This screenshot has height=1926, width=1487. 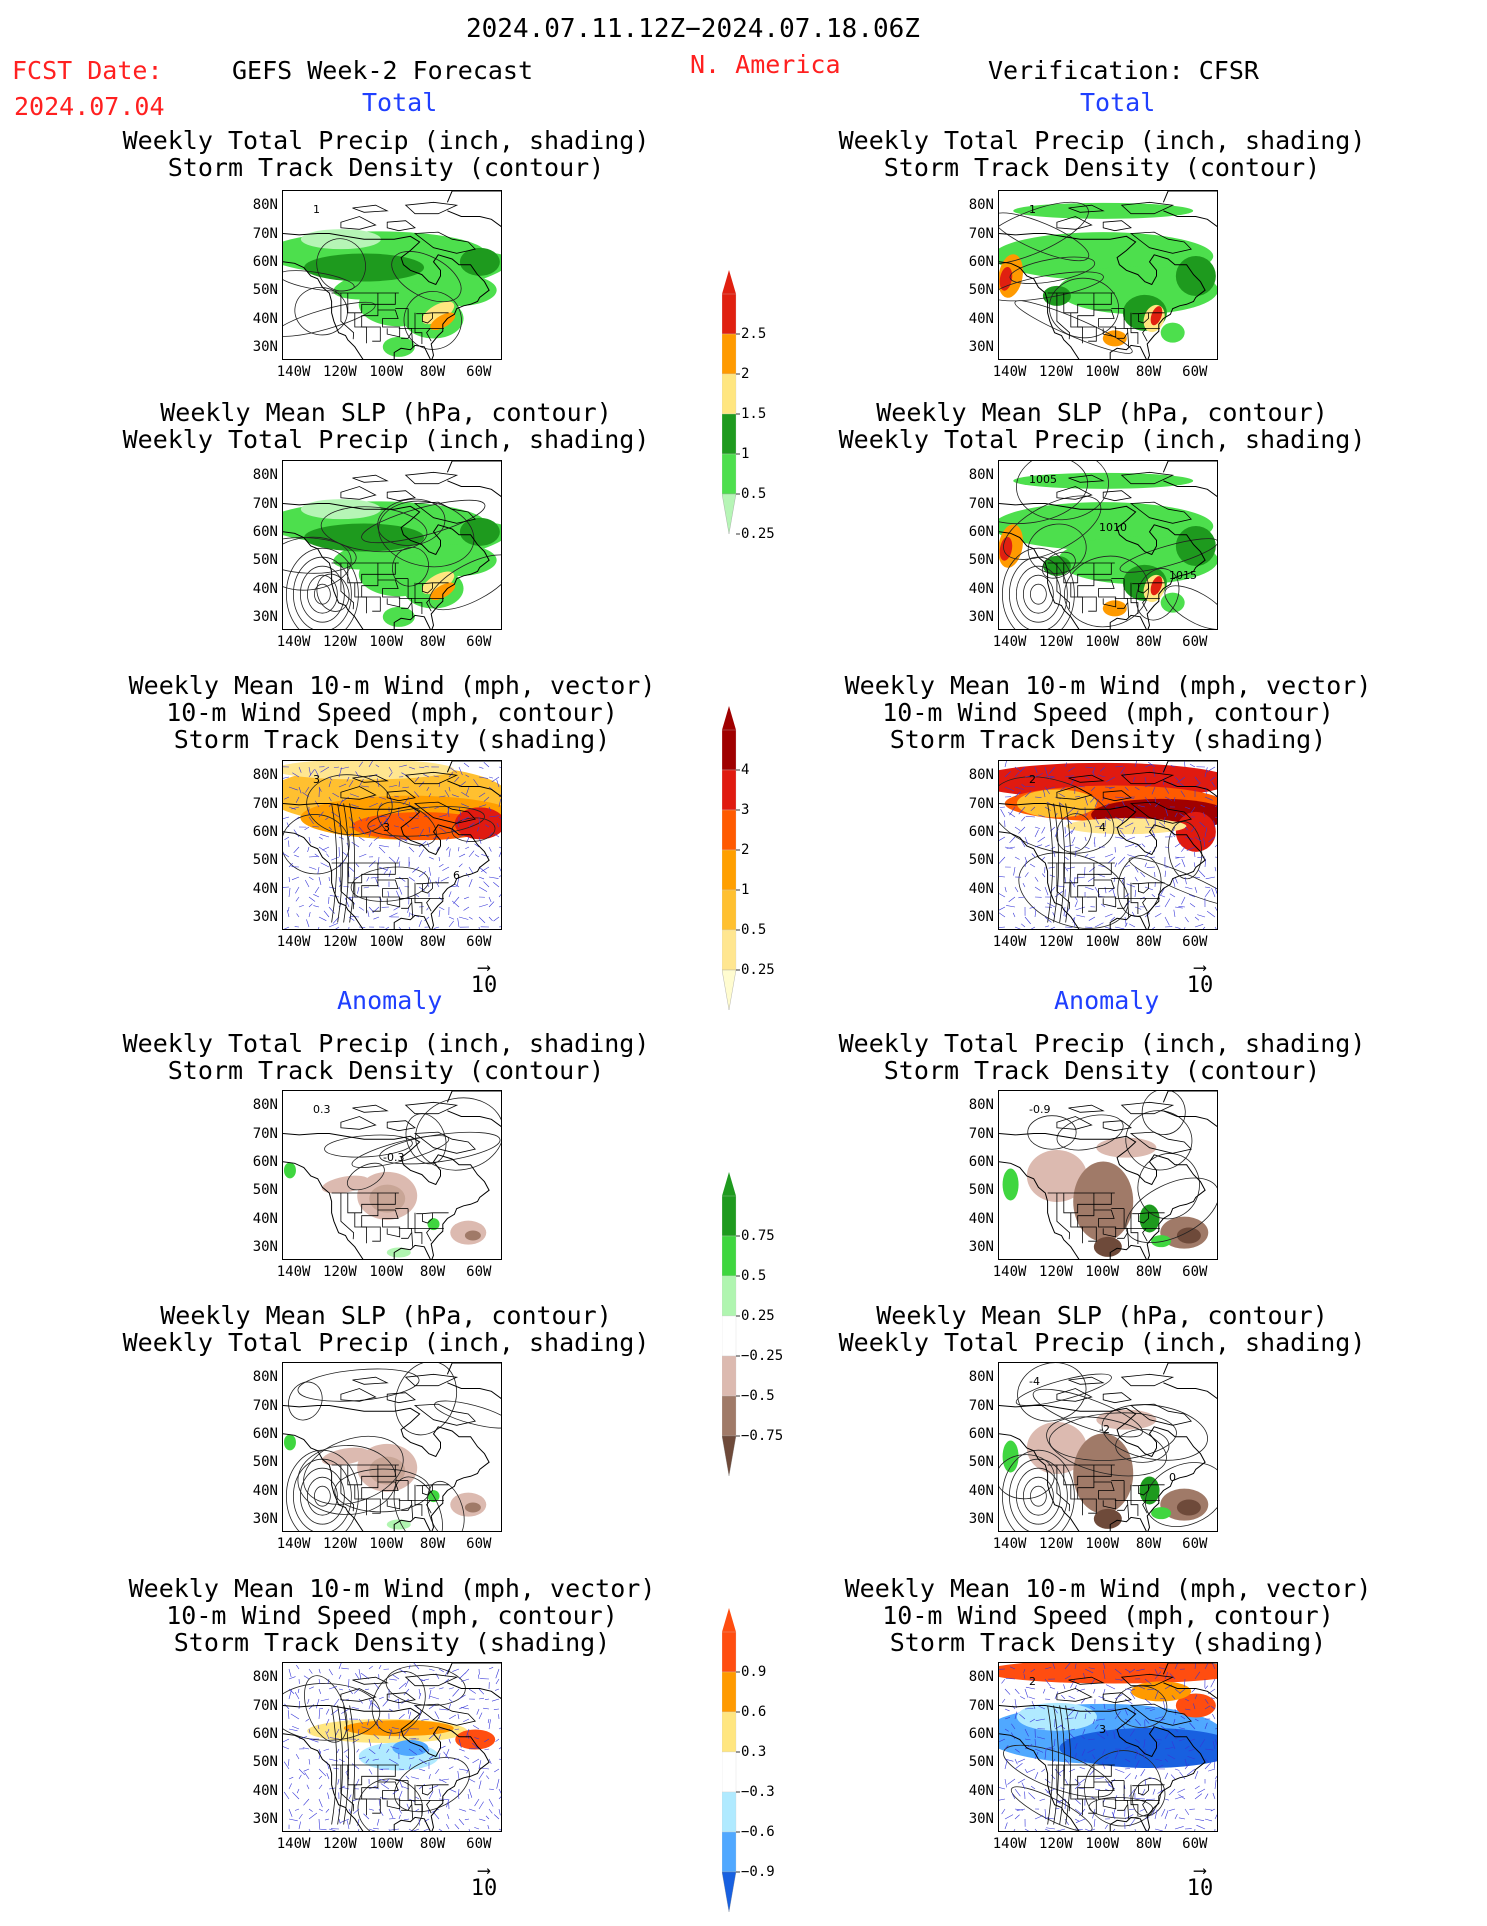 What do you see at coordinates (1043, 479) in the screenshot?
I see `contour-label: 1005` at bounding box center [1043, 479].